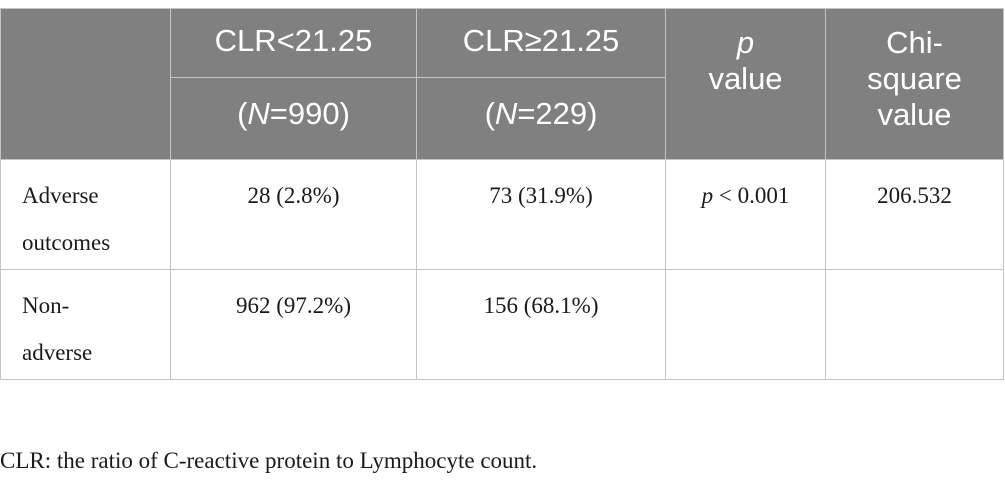 The width and height of the screenshot is (1005, 490). What do you see at coordinates (85, 214) in the screenshot?
I see `row-label-adverse: Adverse outcomes` at bounding box center [85, 214].